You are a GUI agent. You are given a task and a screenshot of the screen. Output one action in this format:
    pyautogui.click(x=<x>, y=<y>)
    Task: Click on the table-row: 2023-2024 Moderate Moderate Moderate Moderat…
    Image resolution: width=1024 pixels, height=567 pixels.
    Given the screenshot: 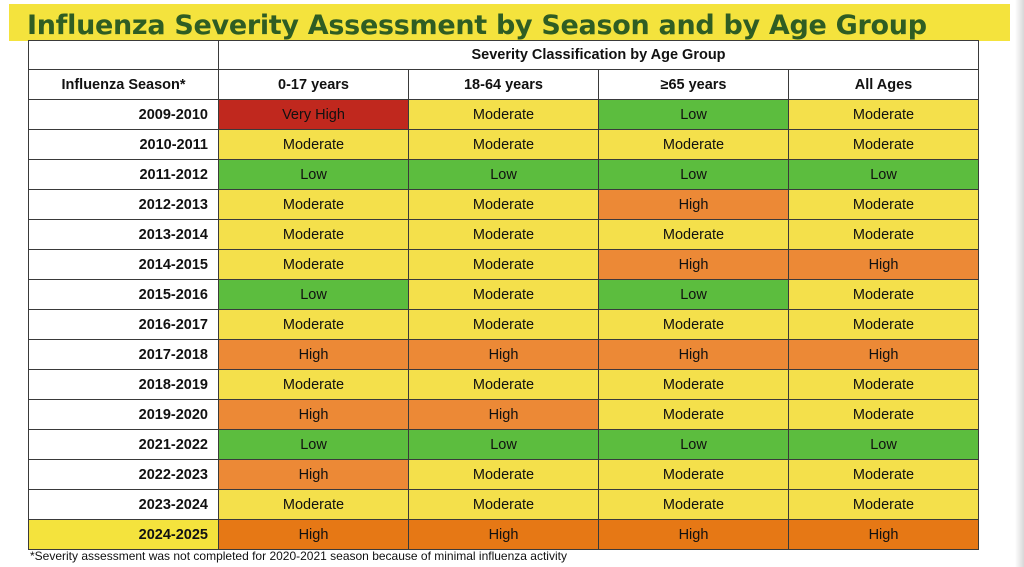 What is the action you would take?
    pyautogui.click(x=503, y=504)
    